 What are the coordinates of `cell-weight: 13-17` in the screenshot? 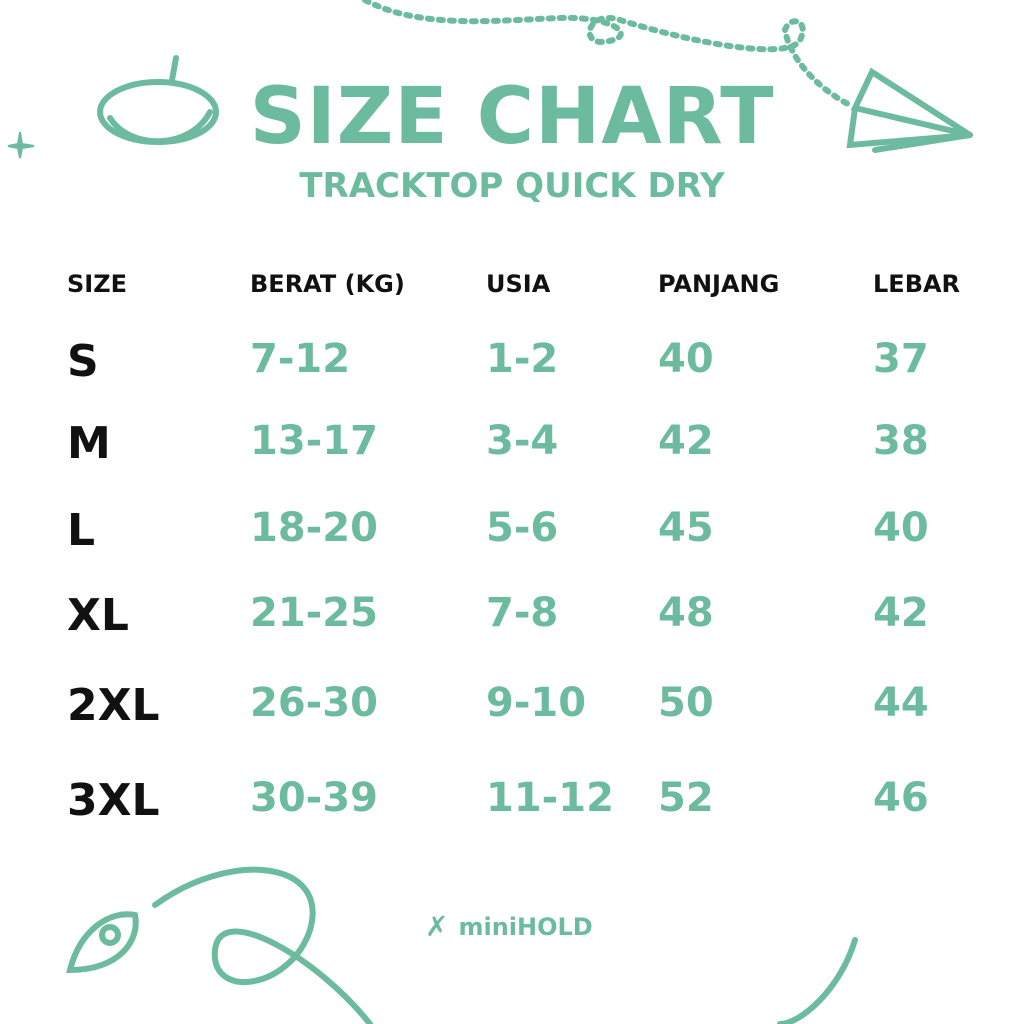 It's located at (314, 441).